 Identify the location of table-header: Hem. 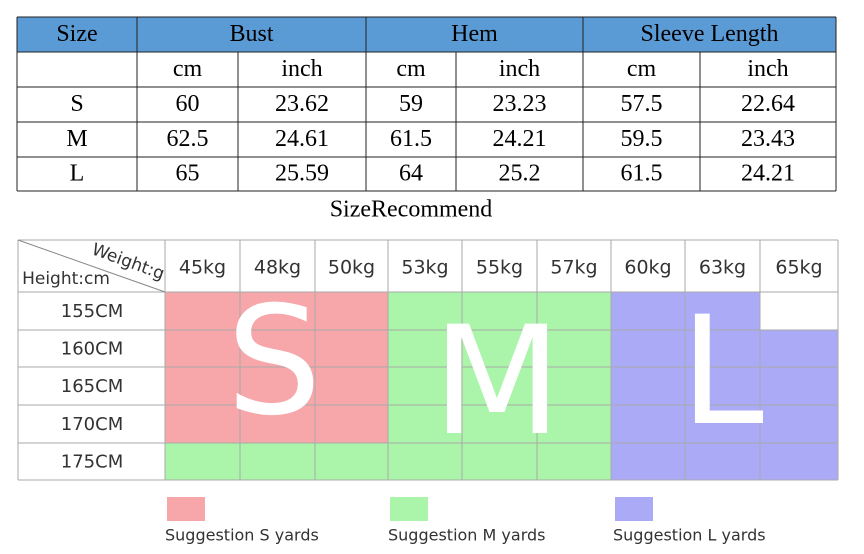
(474, 34).